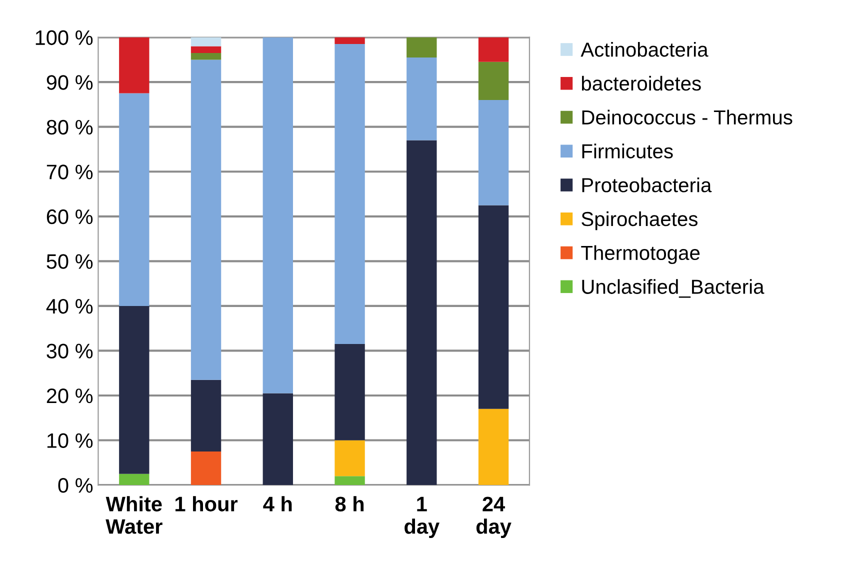 This screenshot has width=854, height=574. I want to click on y-tick-label: 70 %, so click(69, 172).